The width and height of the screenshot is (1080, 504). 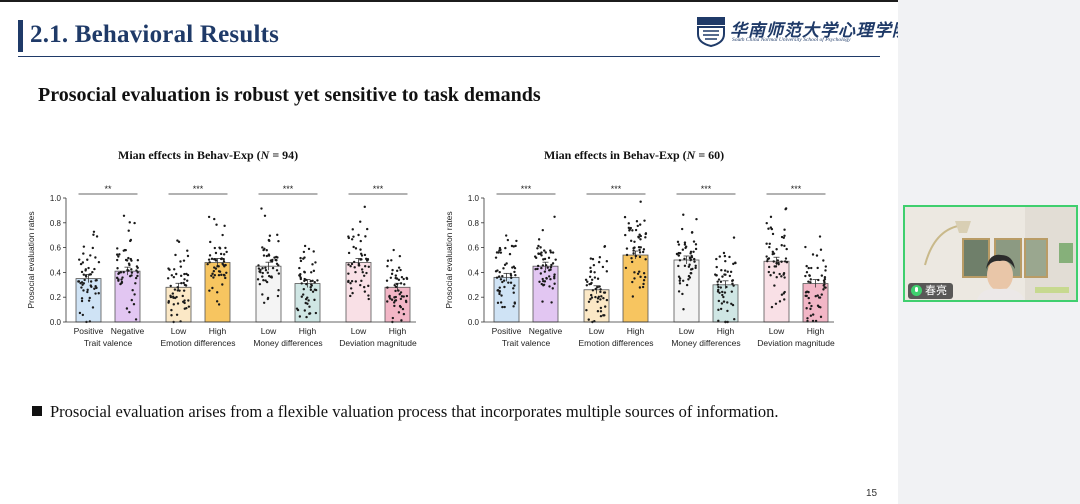 I want to click on chart-title-suffix: = 94), so click(x=284, y=155).